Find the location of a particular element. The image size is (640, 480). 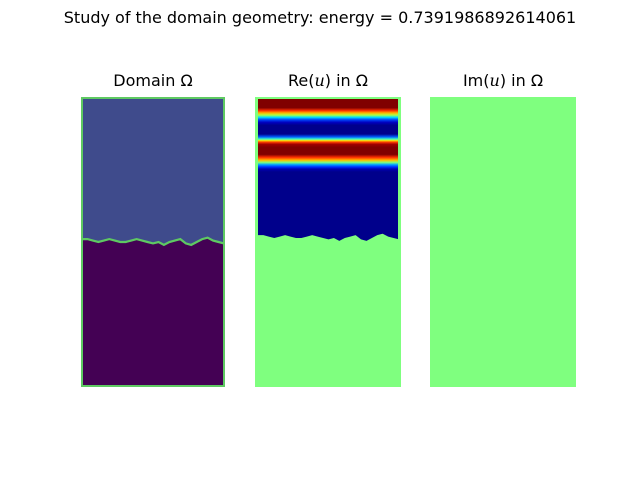

panel-title-real: Re(u) in Ω is located at coordinates (328, 80).